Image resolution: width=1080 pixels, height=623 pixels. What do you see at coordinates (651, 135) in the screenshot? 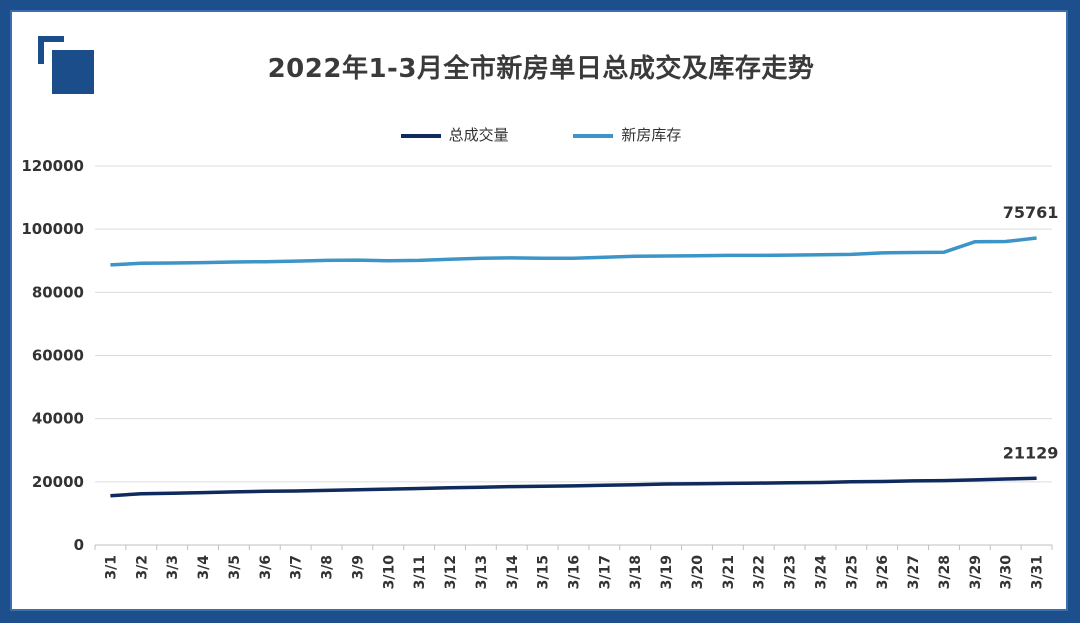
I see `legend-label-inventory: 新房库存` at bounding box center [651, 135].